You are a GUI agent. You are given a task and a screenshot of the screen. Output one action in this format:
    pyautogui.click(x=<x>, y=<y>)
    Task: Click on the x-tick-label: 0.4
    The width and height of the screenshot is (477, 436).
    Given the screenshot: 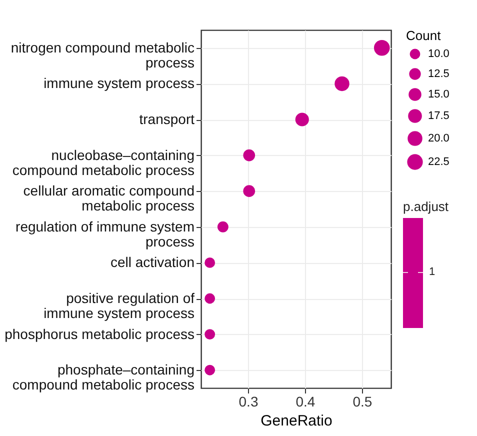 What is the action you would take?
    pyautogui.click(x=306, y=402)
    